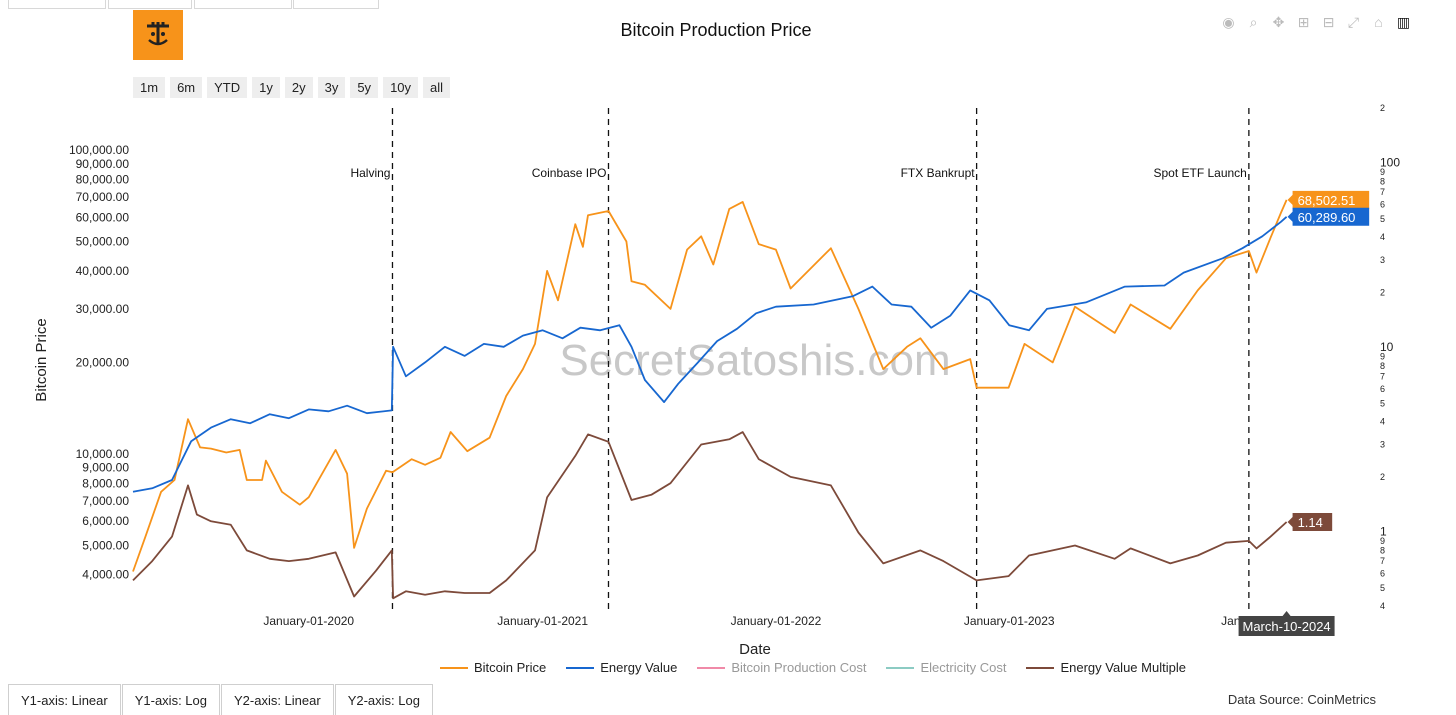 This screenshot has height=715, width=1456. What do you see at coordinates (105, 545) in the screenshot?
I see `y1-tick-label: 5,000.00` at bounding box center [105, 545].